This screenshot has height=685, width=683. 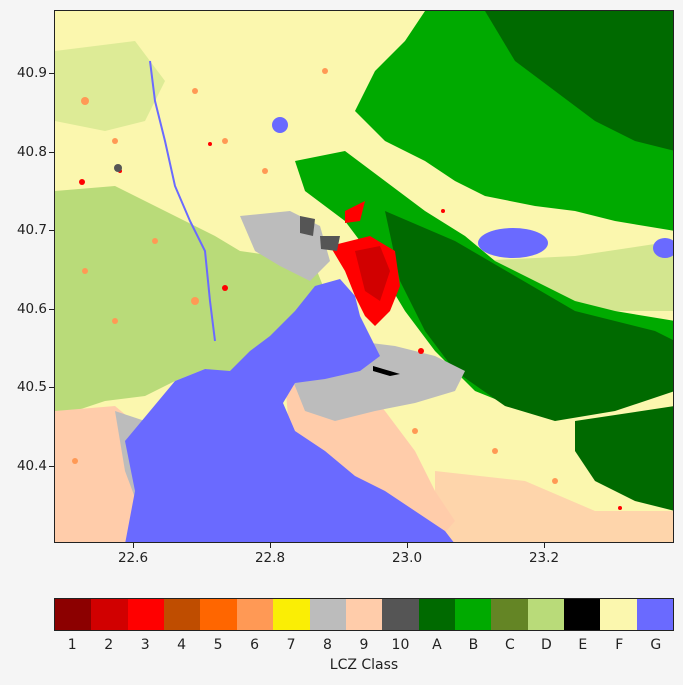 What do you see at coordinates (372, 273) in the screenshot?
I see `landcover-2-core` at bounding box center [372, 273].